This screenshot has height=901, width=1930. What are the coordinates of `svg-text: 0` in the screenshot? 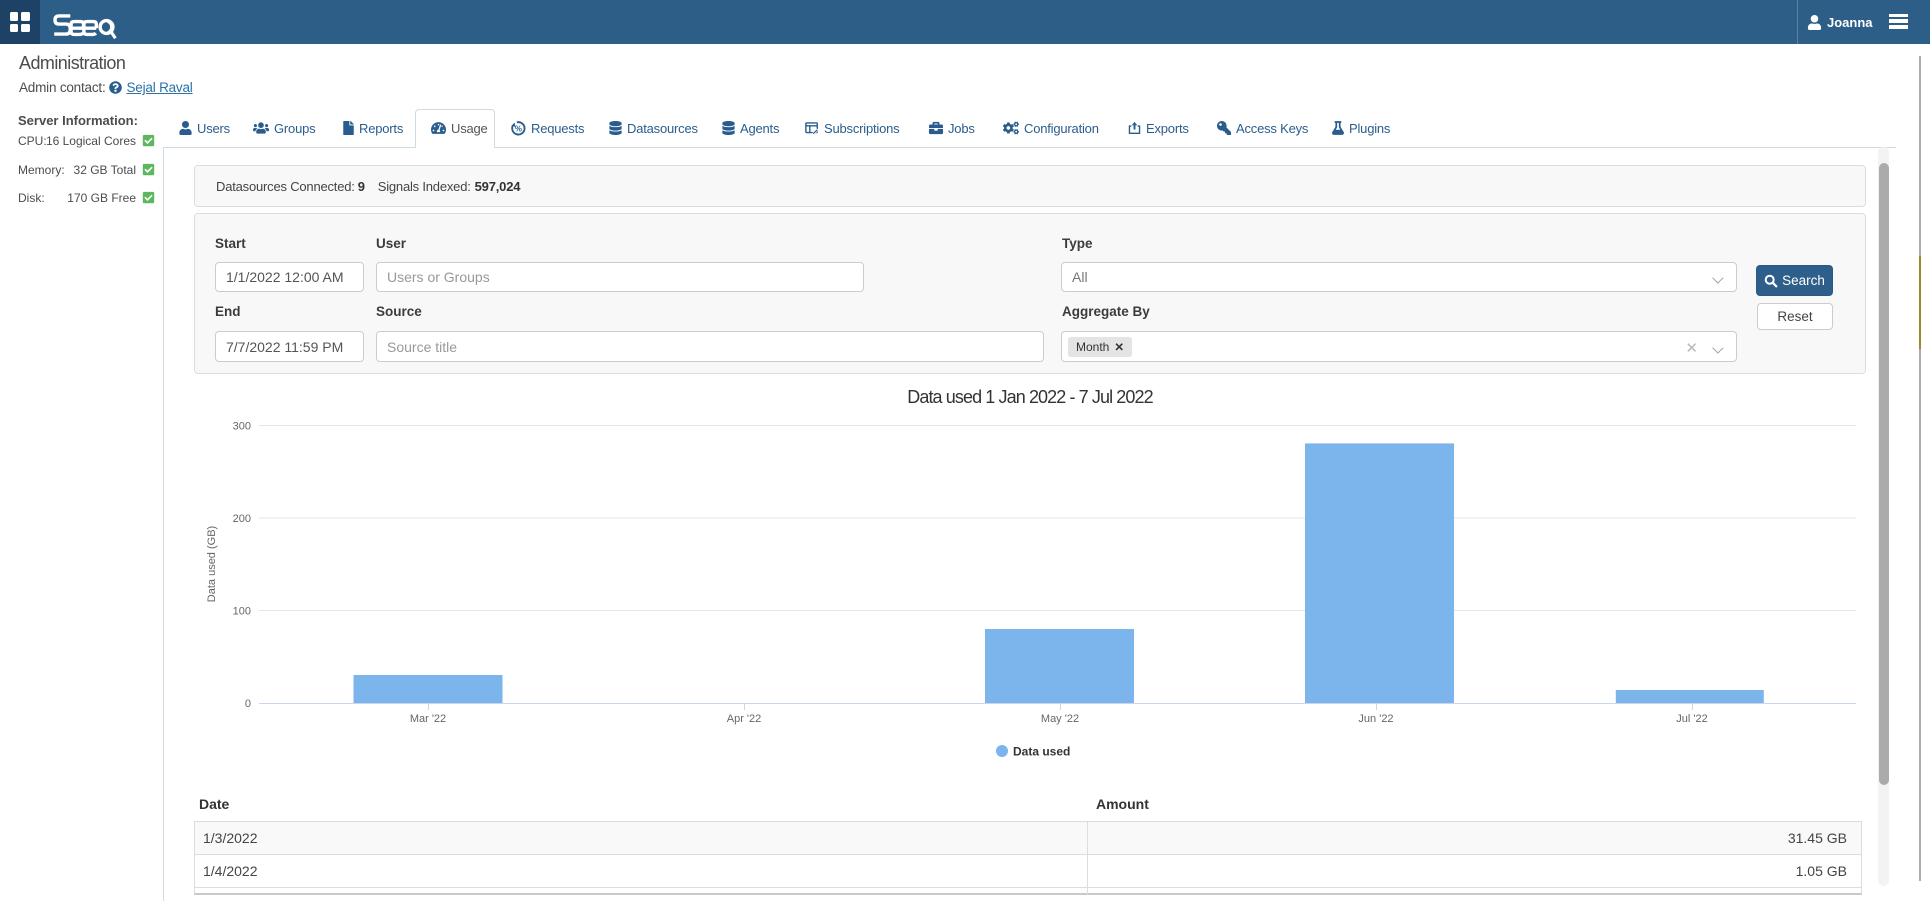 It's located at (248, 704).